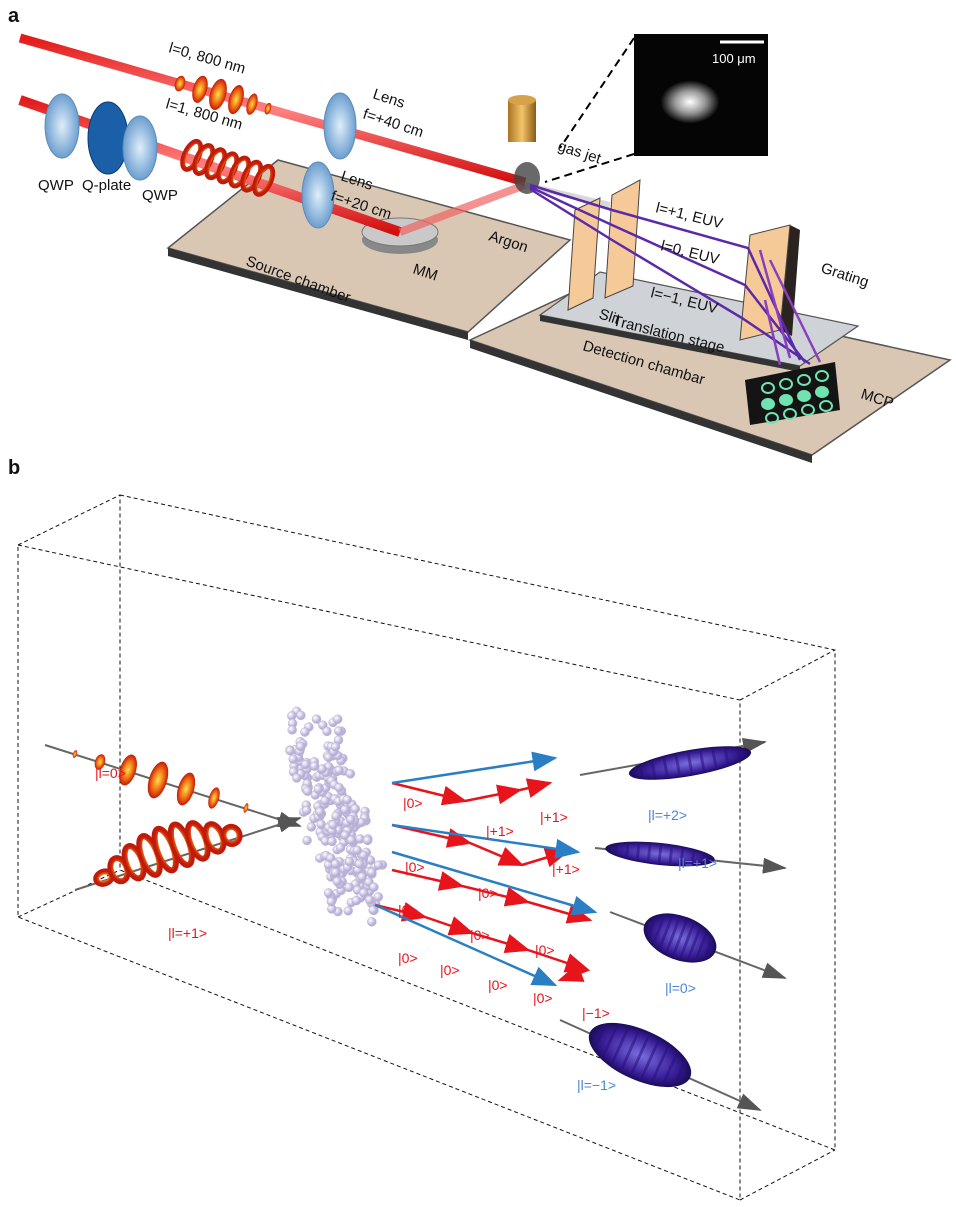 This screenshot has width=956, height=1207. What do you see at coordinates (14, 468) in the screenshot?
I see `panel-label: b` at bounding box center [14, 468].